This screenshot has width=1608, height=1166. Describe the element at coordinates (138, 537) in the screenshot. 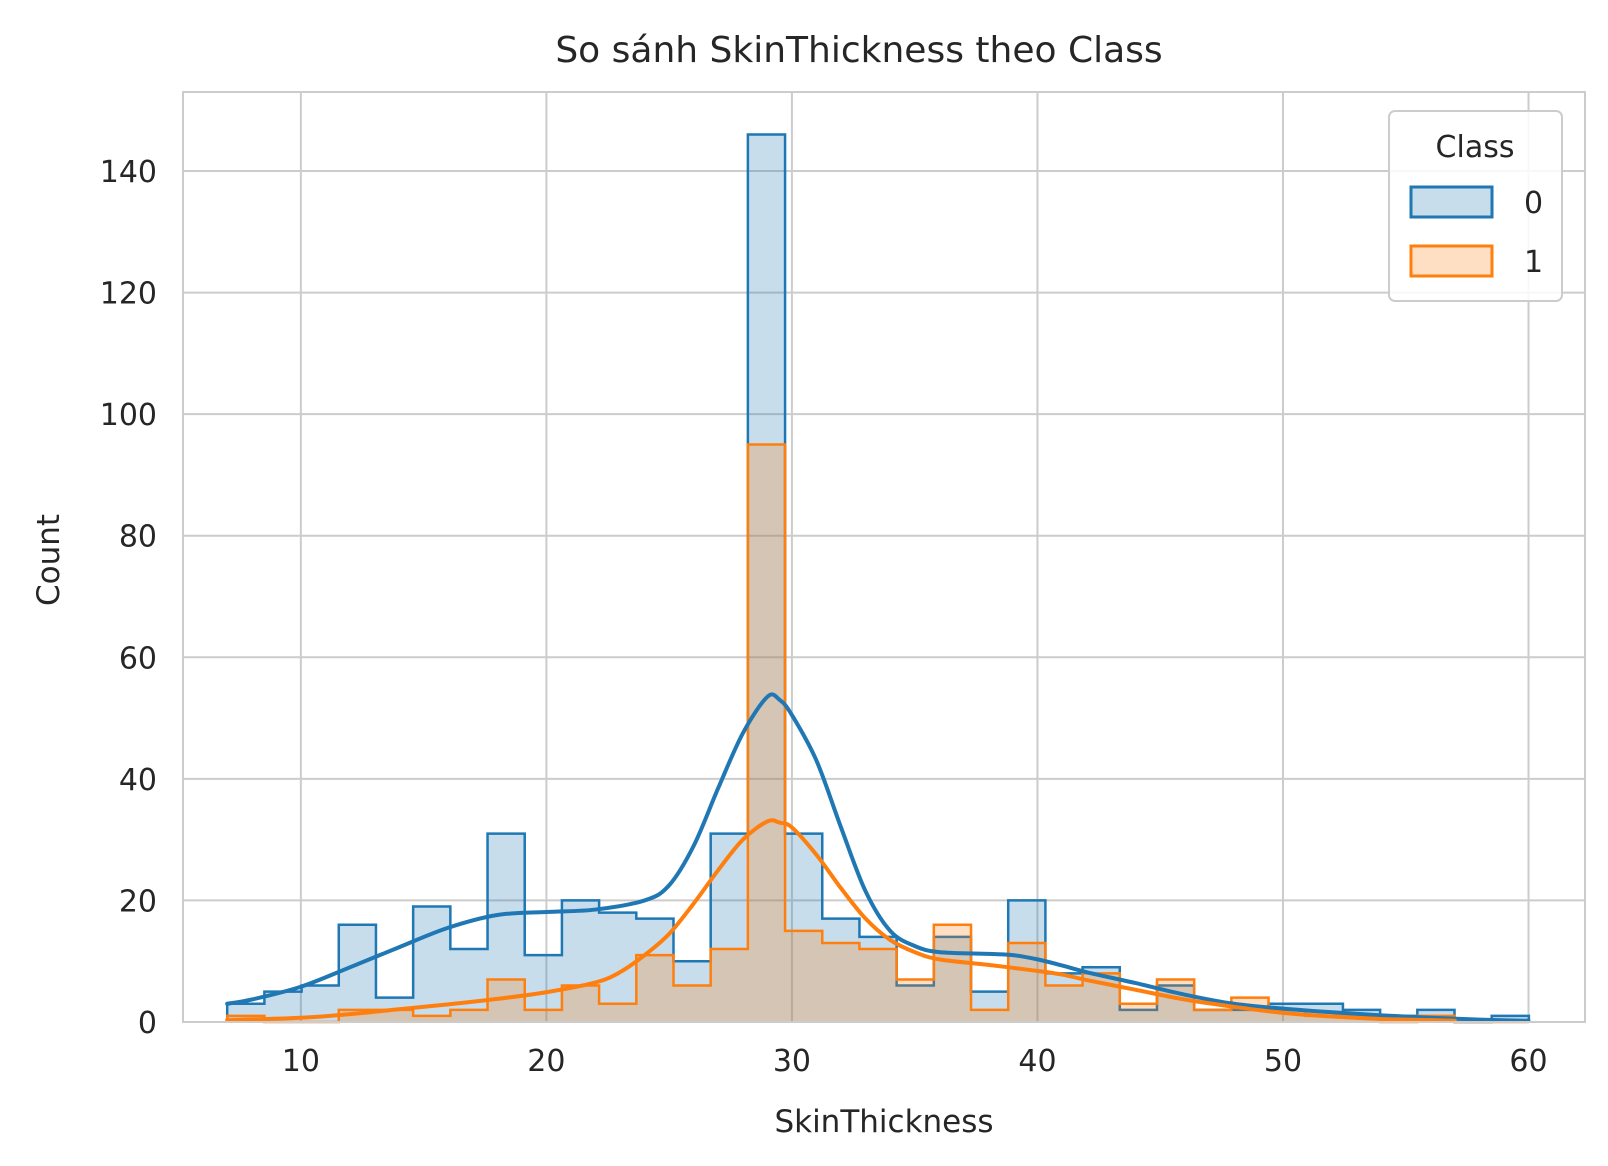

I see `y-tick-label: 80` at that location.